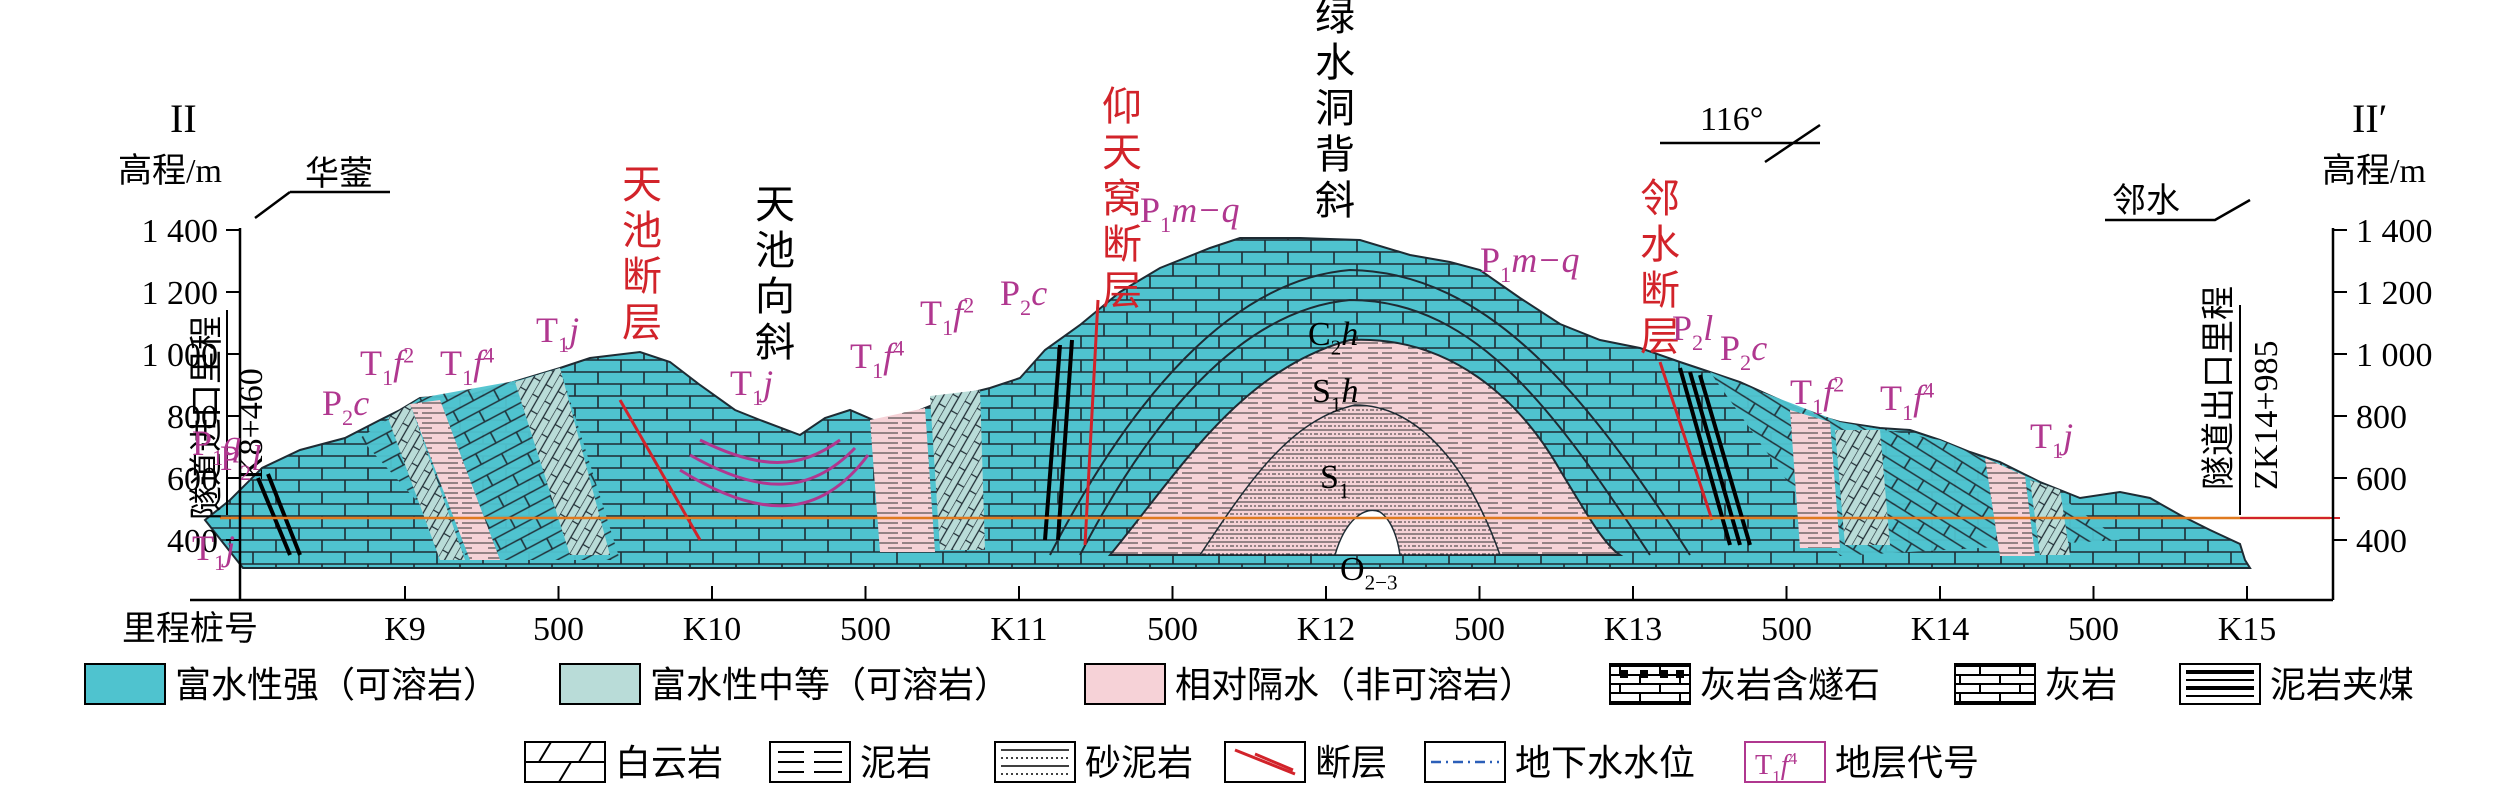 The height and width of the screenshot is (794, 2519). Describe the element at coordinates (712, 629) in the screenshot. I see `x-tick-label: K10` at that location.